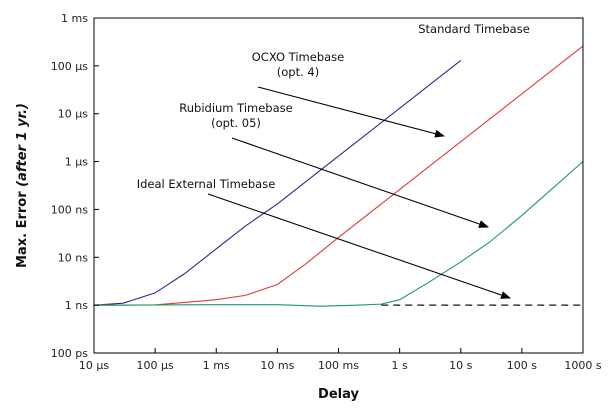 The width and height of the screenshot is (613, 408). What do you see at coordinates (69, 66) in the screenshot?
I see `y-tick-label: 100 µs` at bounding box center [69, 66].